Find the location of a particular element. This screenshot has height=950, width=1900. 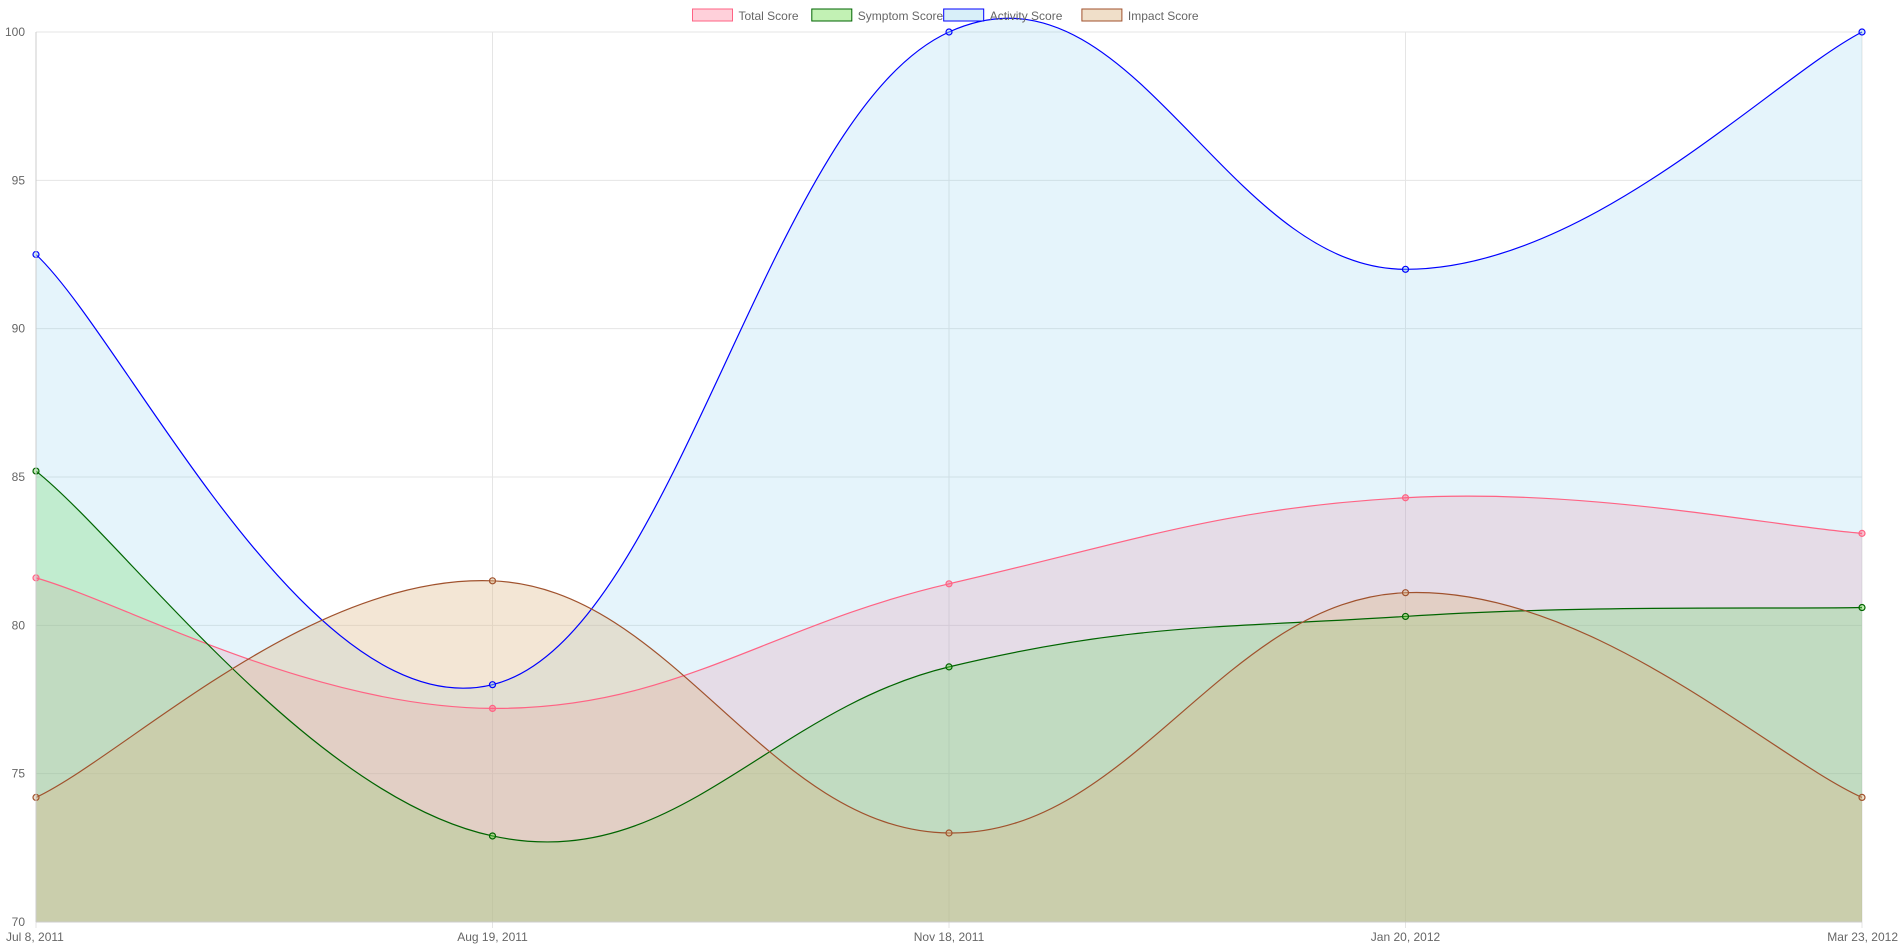

y-tick-label: 95 is located at coordinates (19, 180).